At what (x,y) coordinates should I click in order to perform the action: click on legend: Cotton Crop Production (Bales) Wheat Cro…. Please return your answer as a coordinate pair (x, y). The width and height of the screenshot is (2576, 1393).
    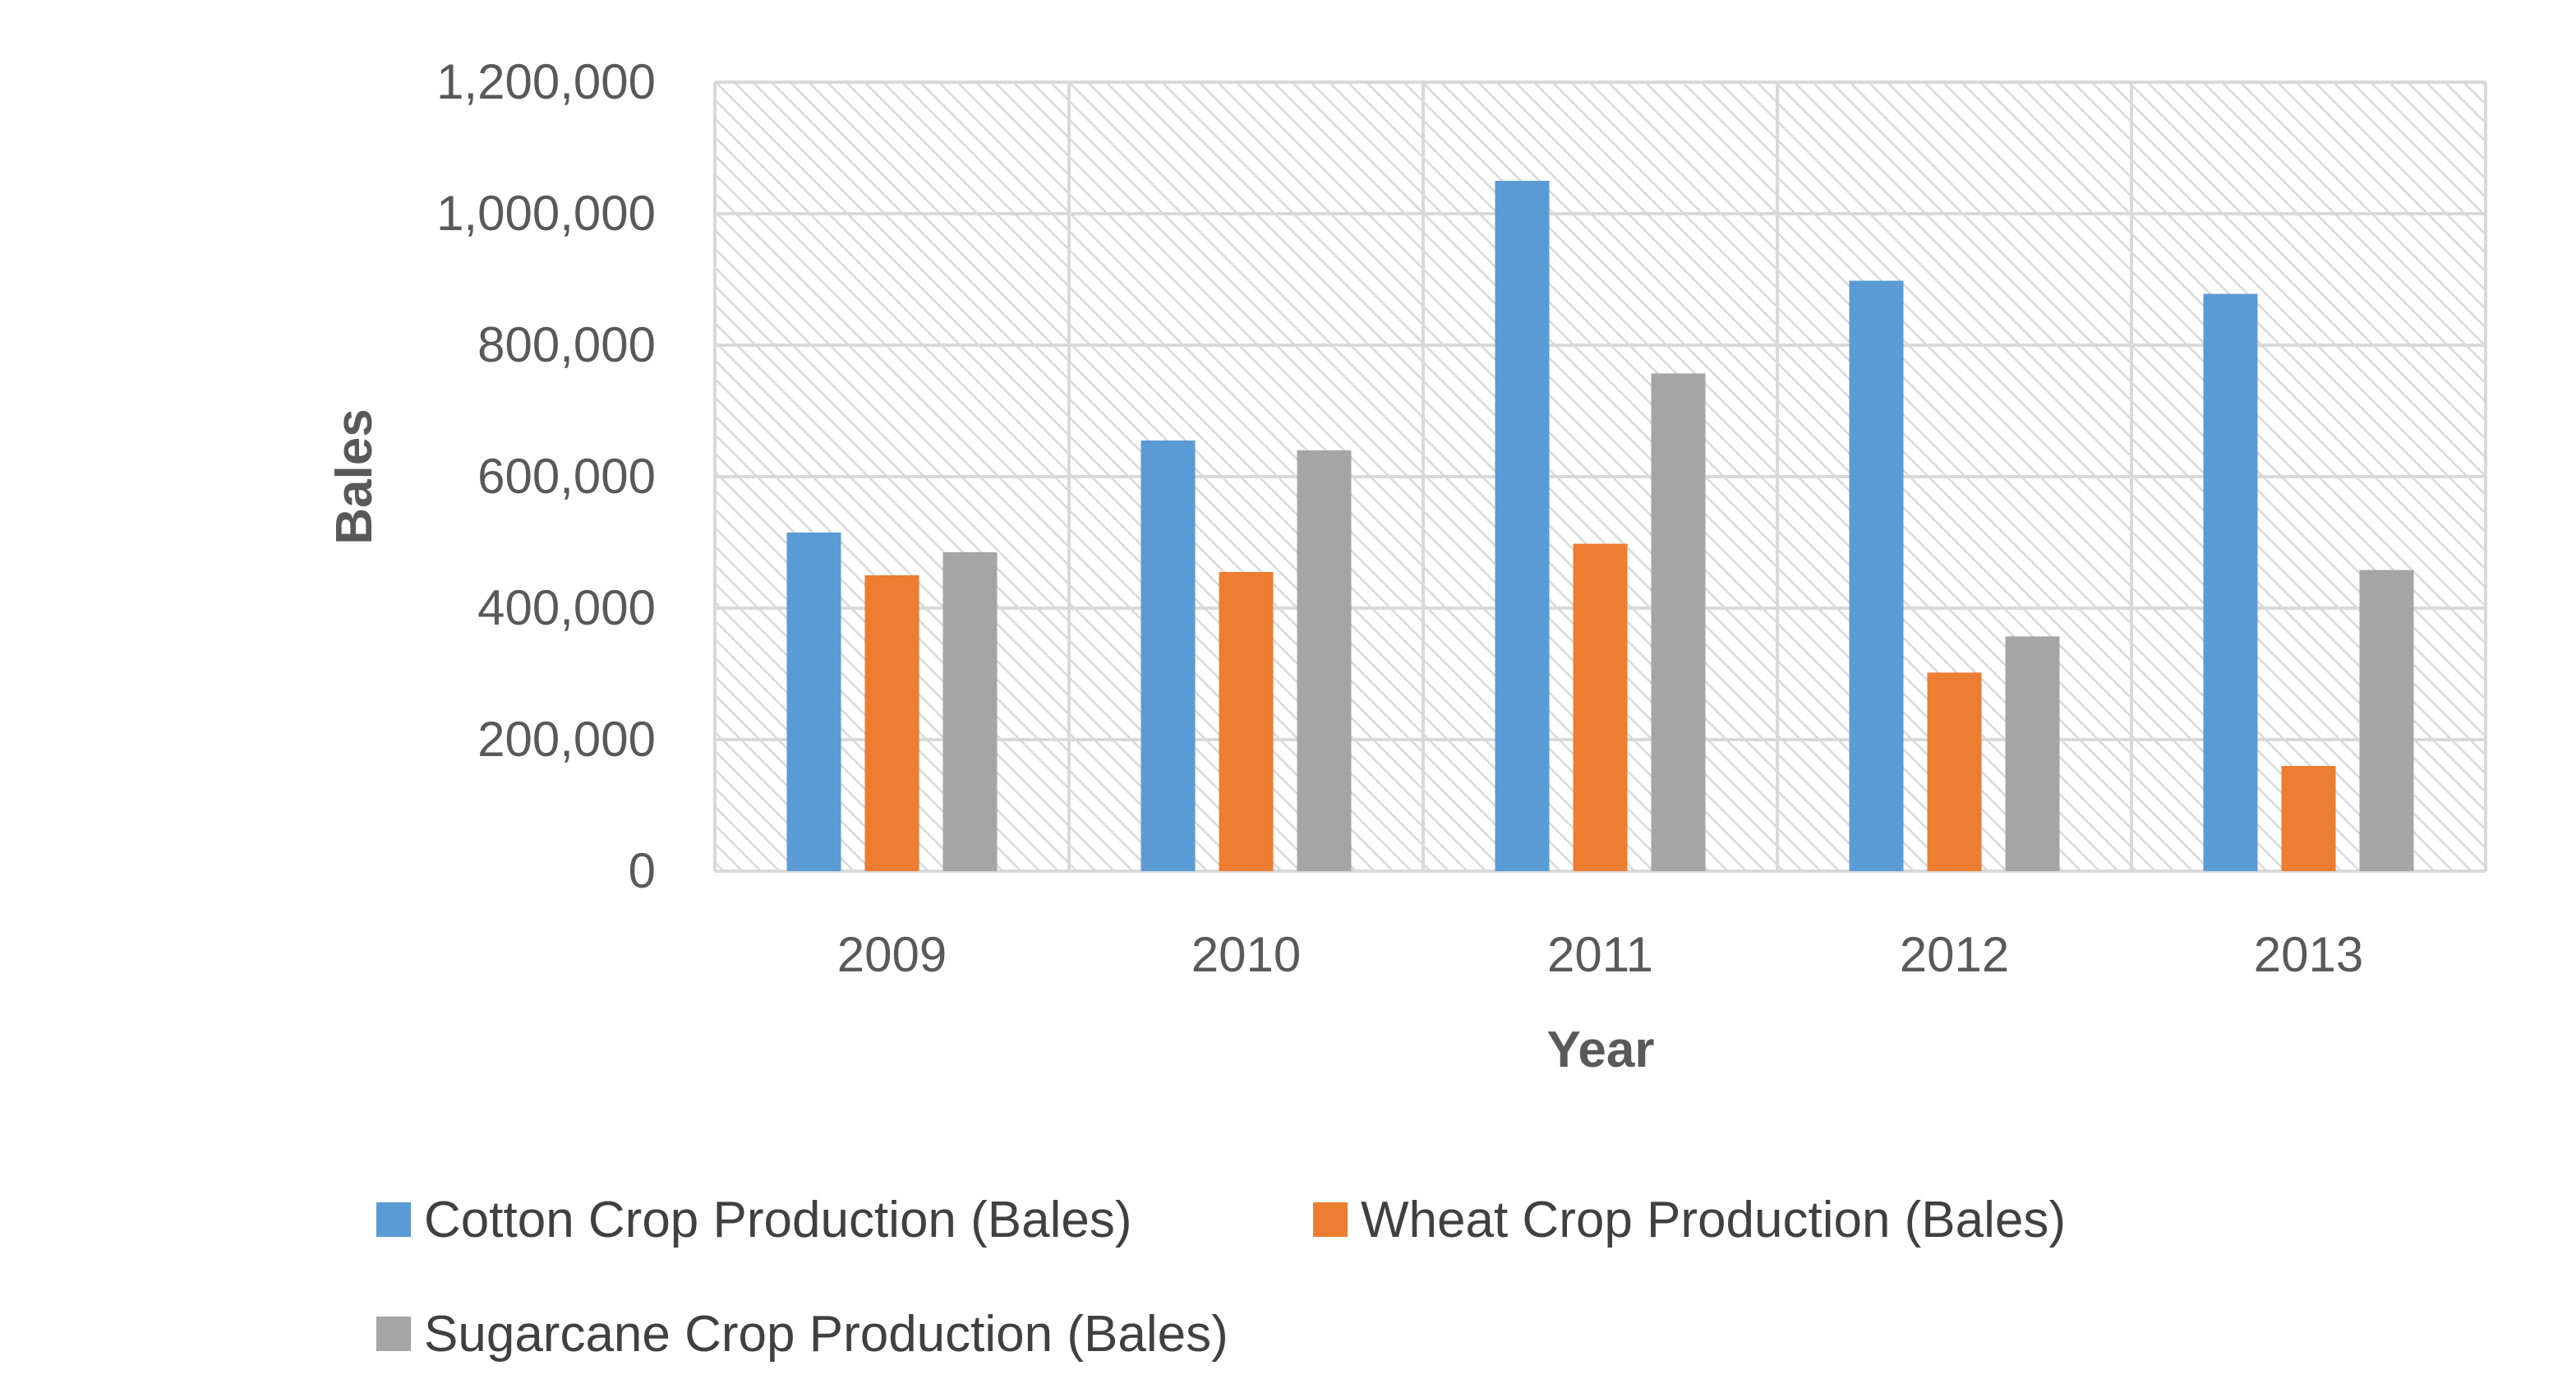
    Looking at the image, I should click on (1221, 1277).